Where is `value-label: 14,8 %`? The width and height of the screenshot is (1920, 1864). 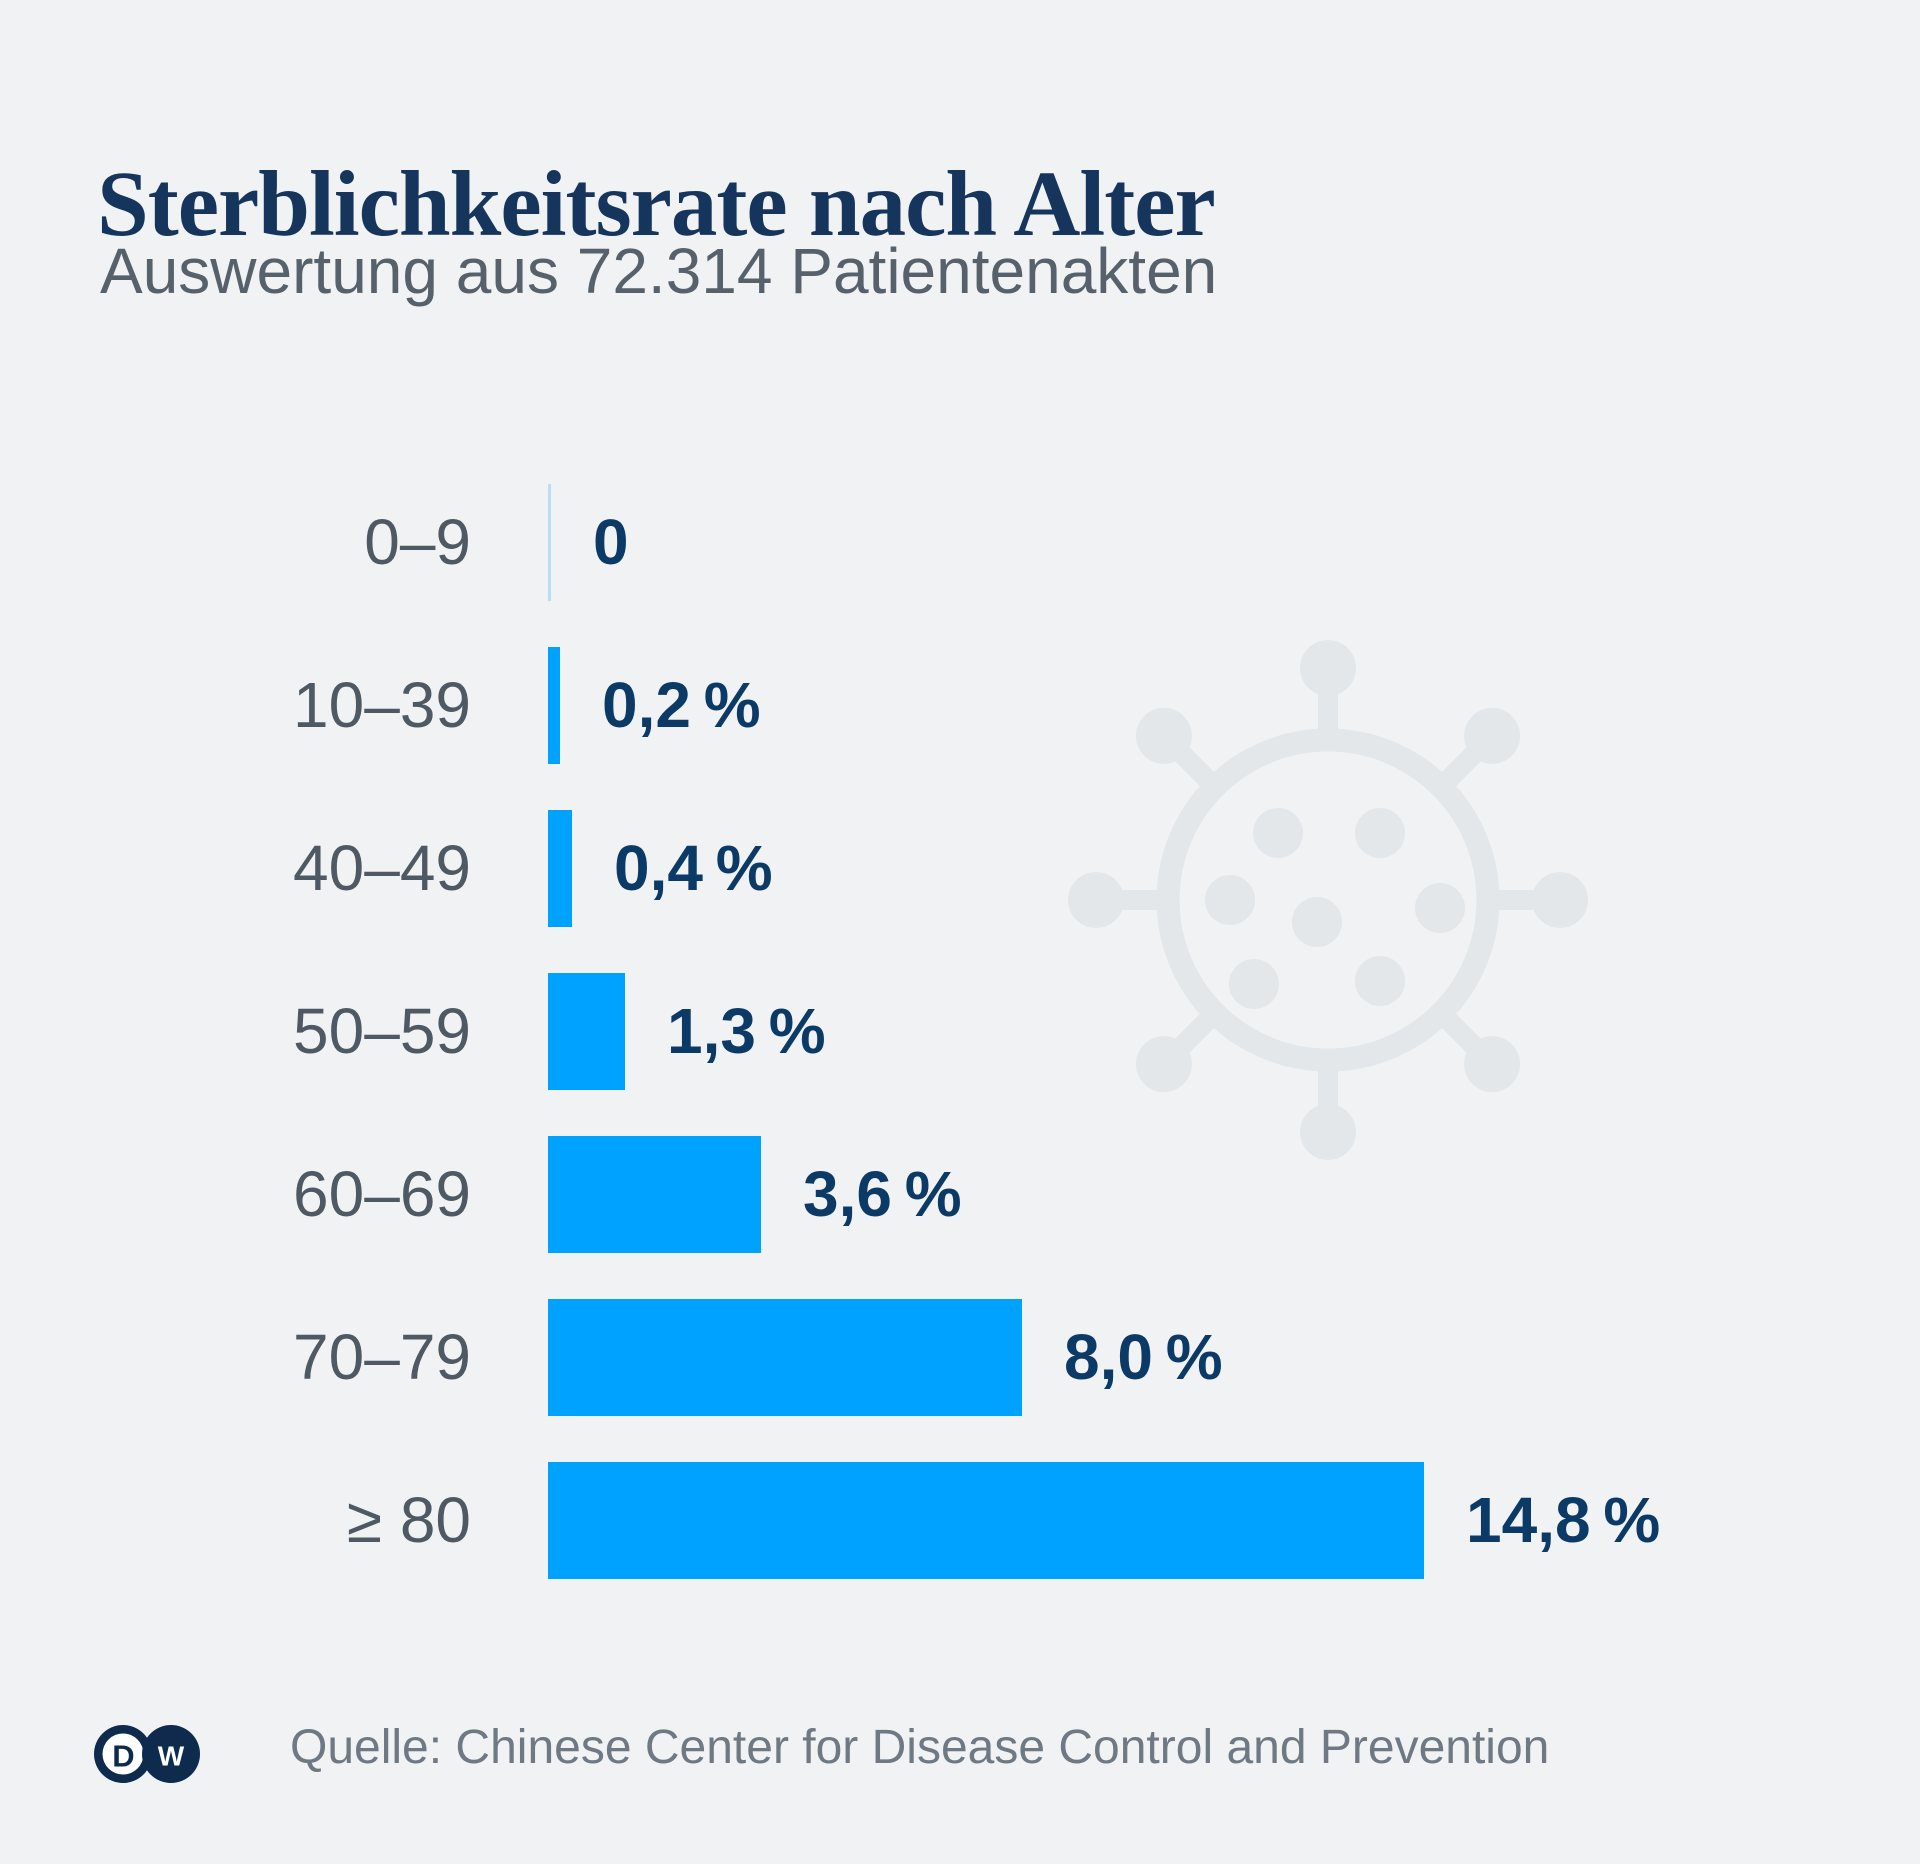
value-label: 14,8 % is located at coordinates (1563, 1520).